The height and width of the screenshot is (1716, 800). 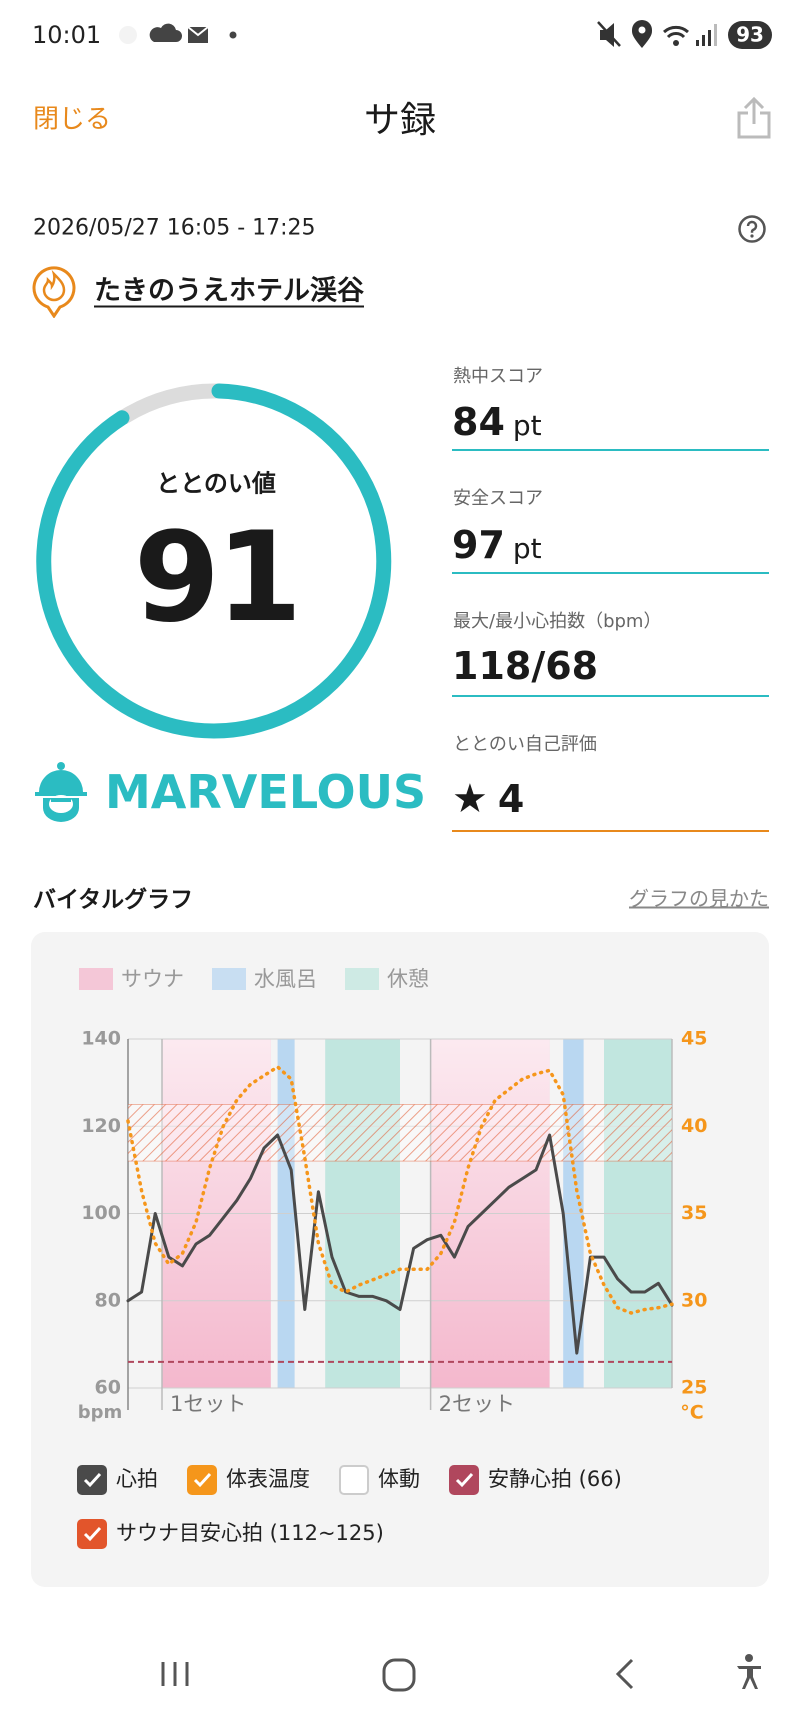 What do you see at coordinates (525, 744) in the screenshot?
I see `metric-label: ととのい自己評価` at bounding box center [525, 744].